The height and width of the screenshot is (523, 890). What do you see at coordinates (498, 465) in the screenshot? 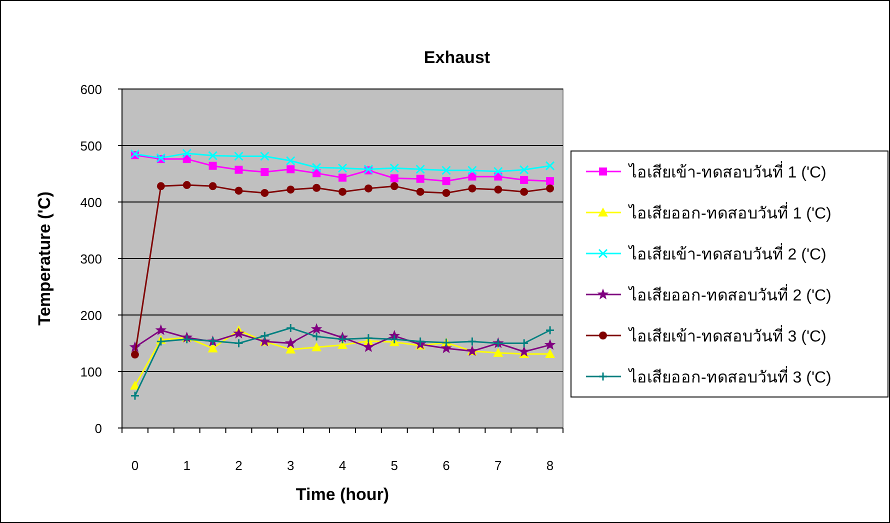
I see `x-tick-label: 7` at bounding box center [498, 465].